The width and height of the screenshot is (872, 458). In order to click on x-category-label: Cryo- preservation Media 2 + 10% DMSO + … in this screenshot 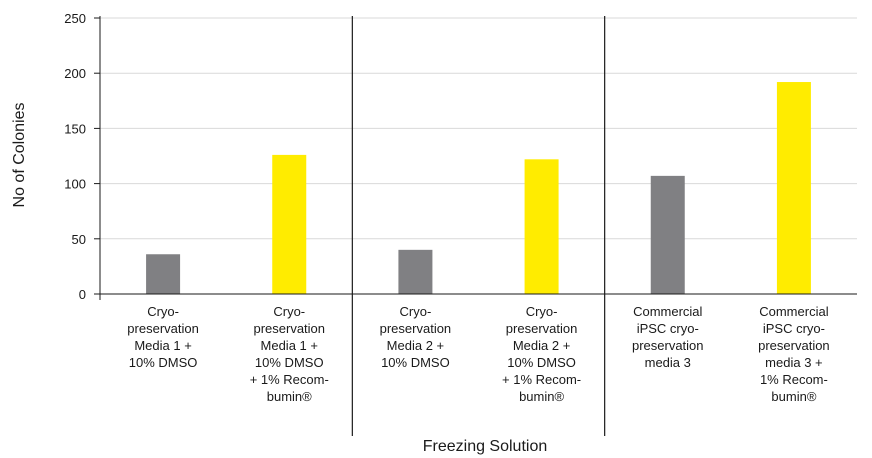, I will do `click(542, 354)`.